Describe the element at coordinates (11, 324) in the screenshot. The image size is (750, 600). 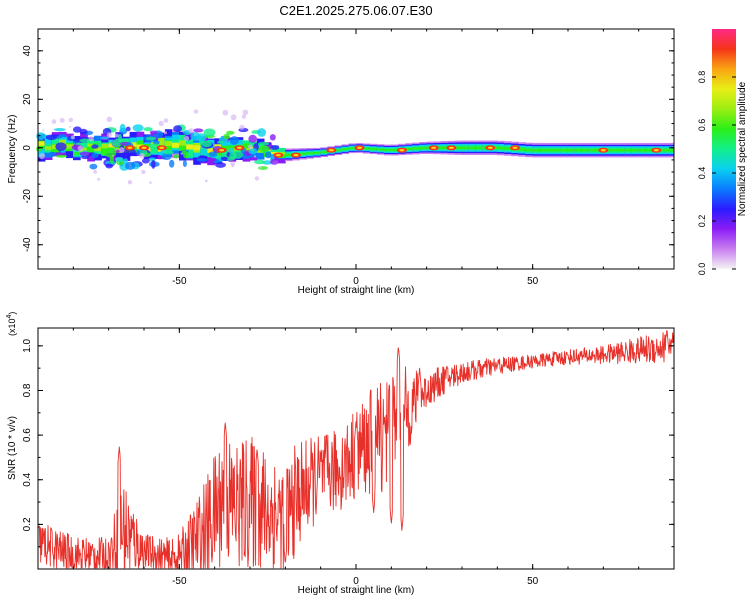
I see `snr-multiplier: (x104)` at that location.